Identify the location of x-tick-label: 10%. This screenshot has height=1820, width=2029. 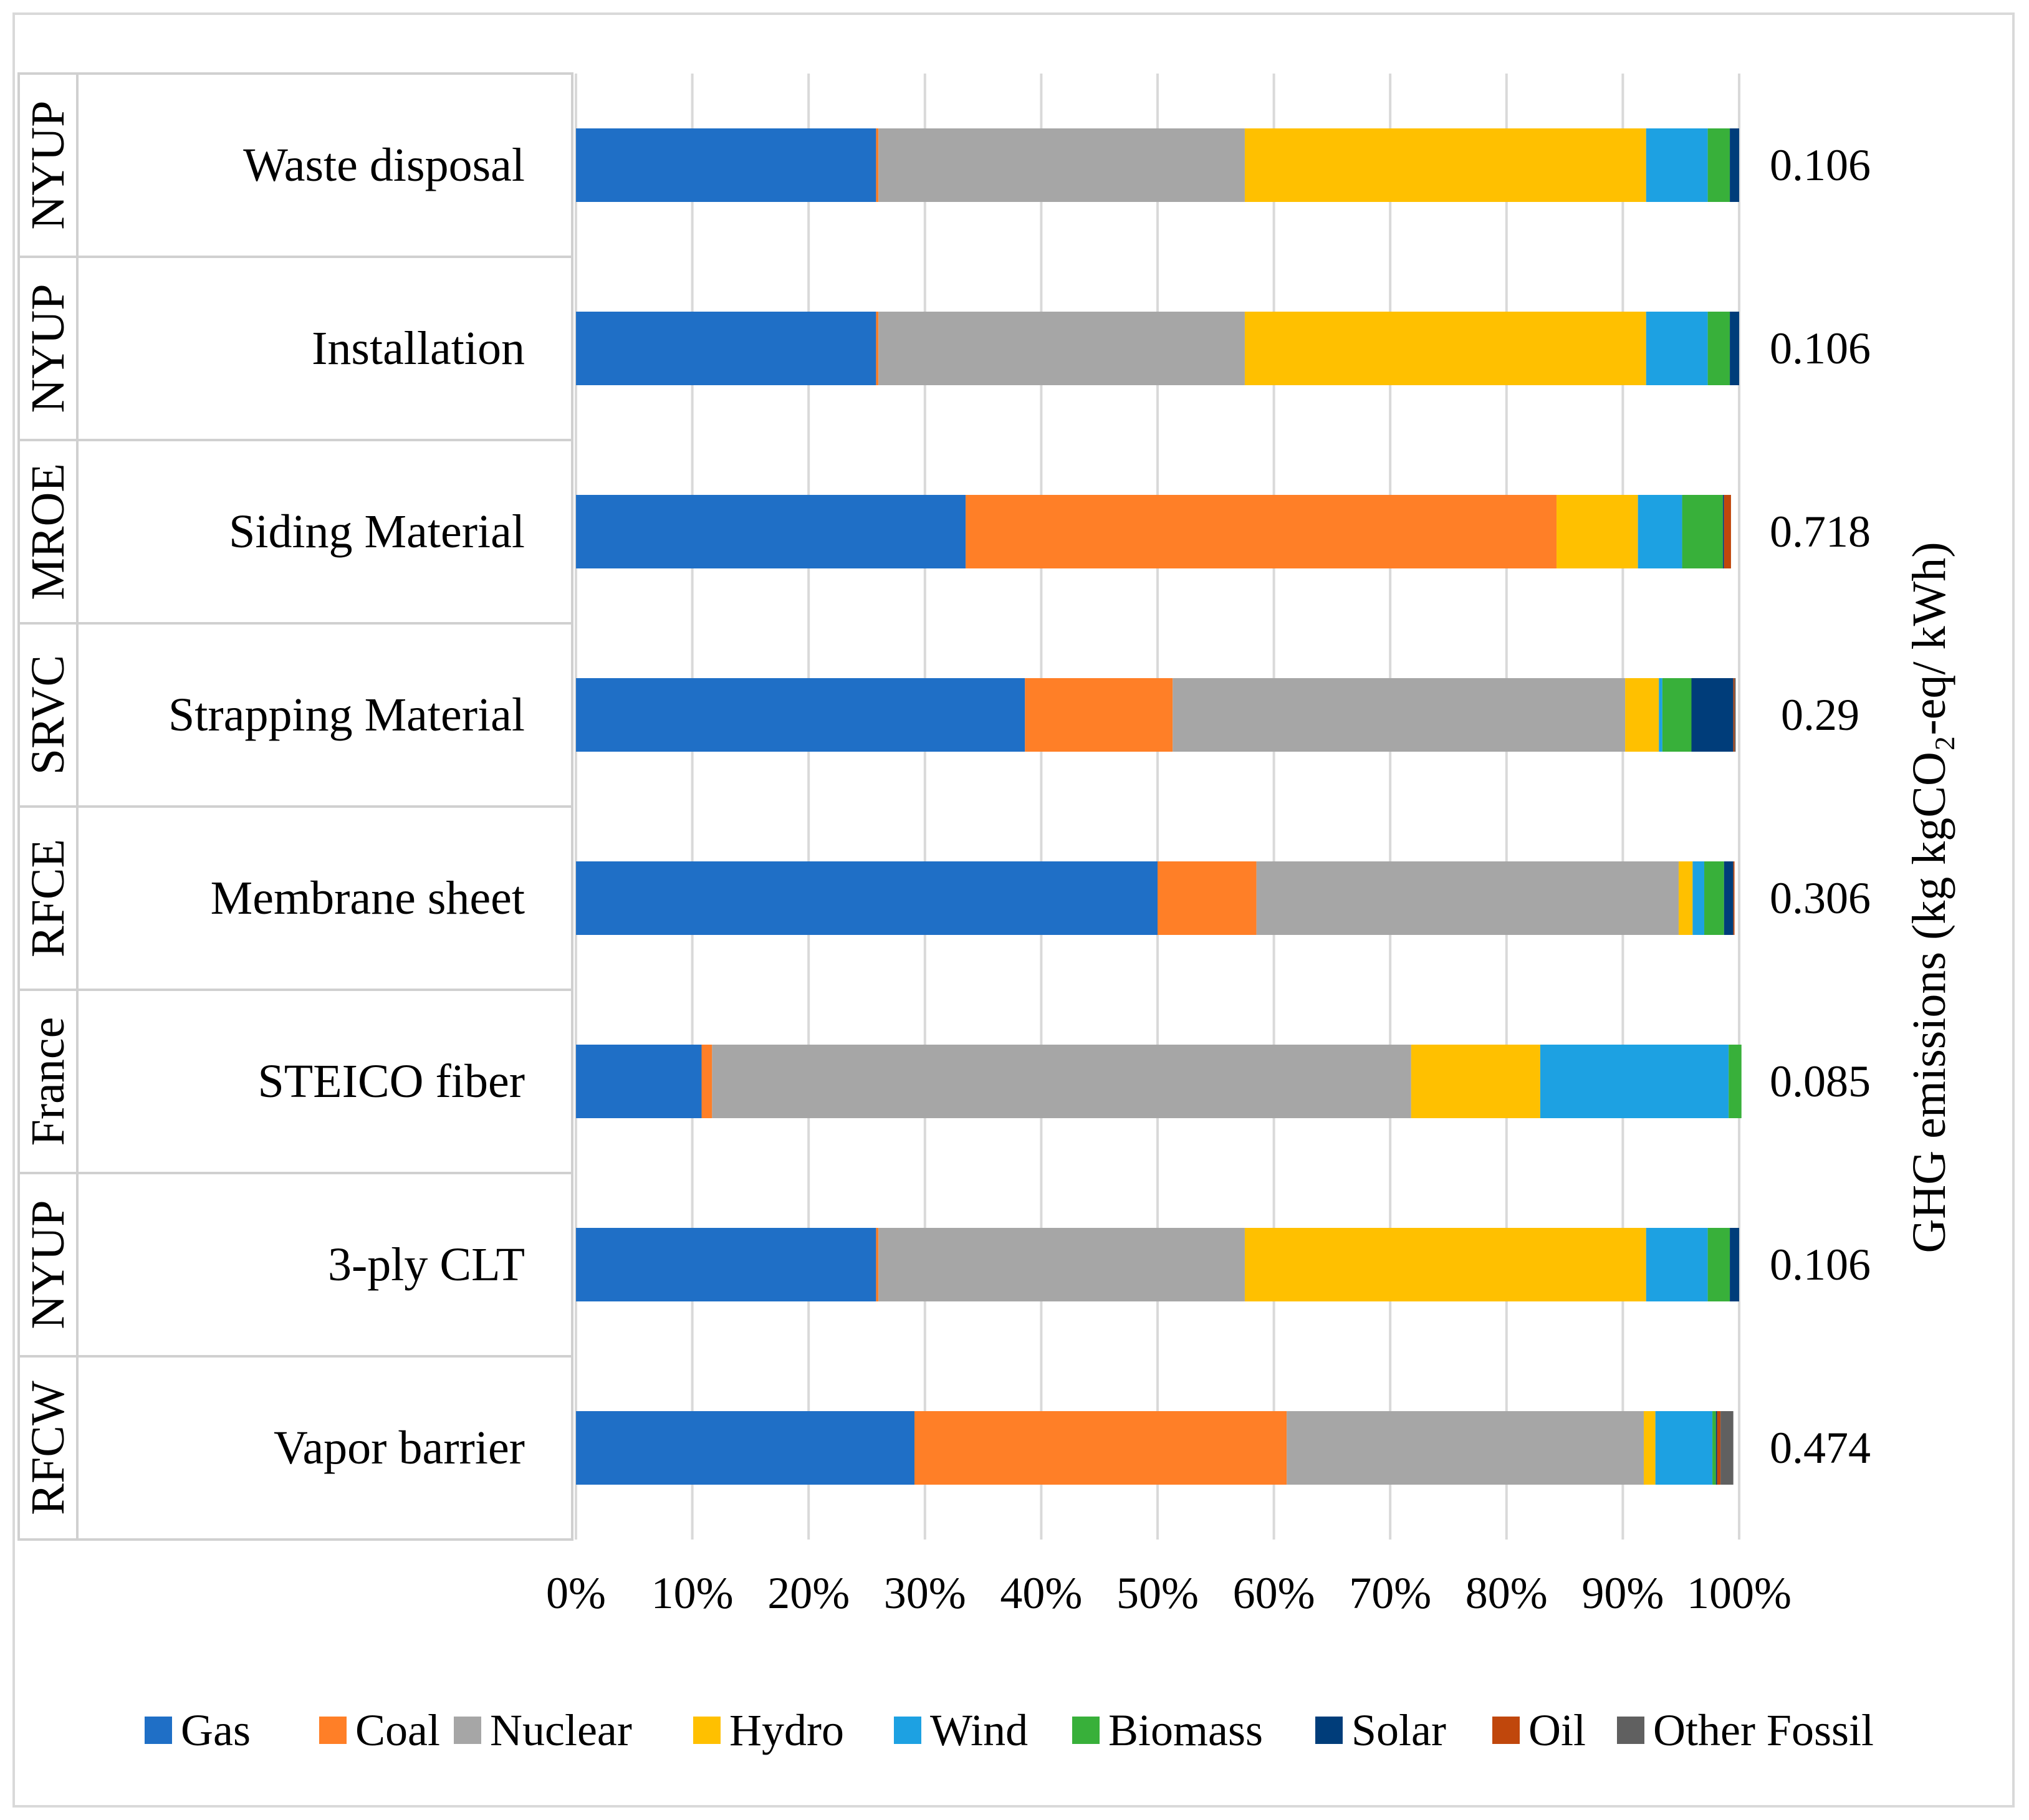
(692, 1593).